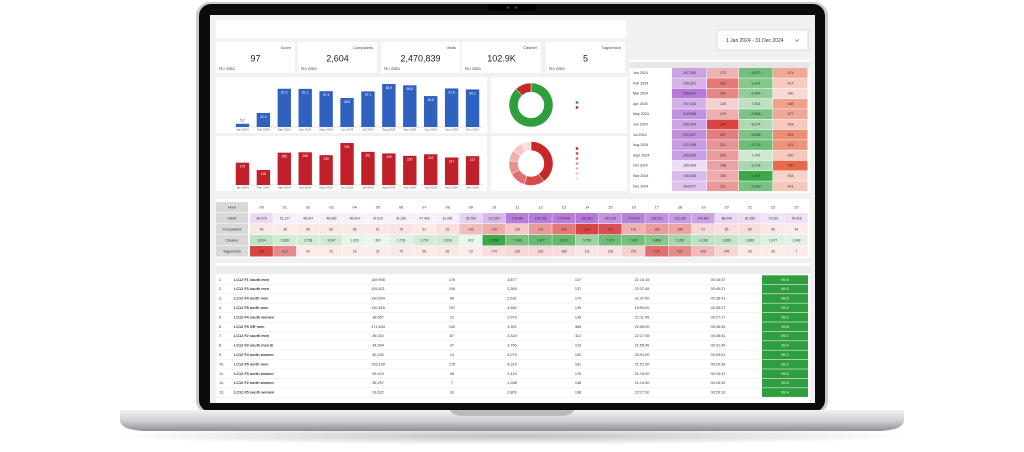 Image resolution: width=1024 pixels, height=452 pixels. I want to click on site-cell-text: LC12 F4 north men, so click(251, 299).